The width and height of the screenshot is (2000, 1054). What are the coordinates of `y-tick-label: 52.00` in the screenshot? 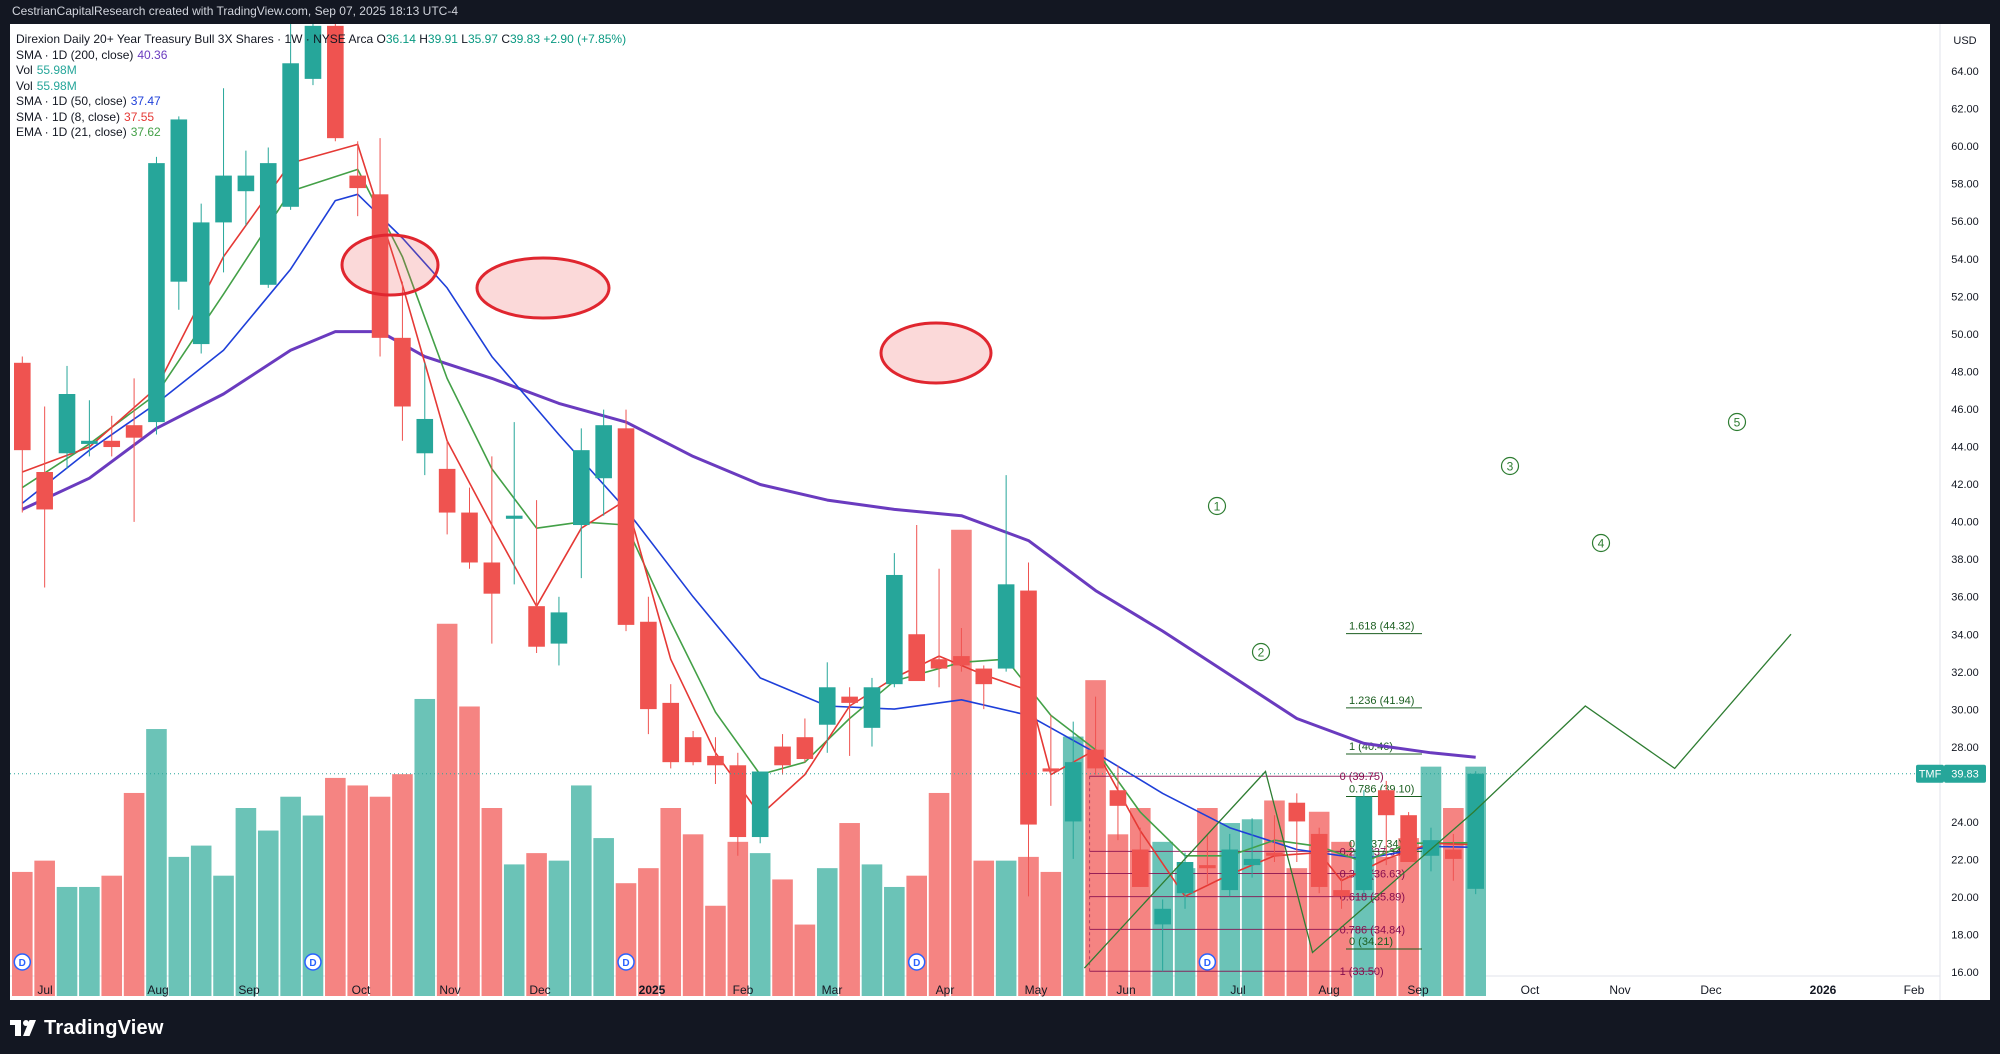 It's located at (1965, 297).